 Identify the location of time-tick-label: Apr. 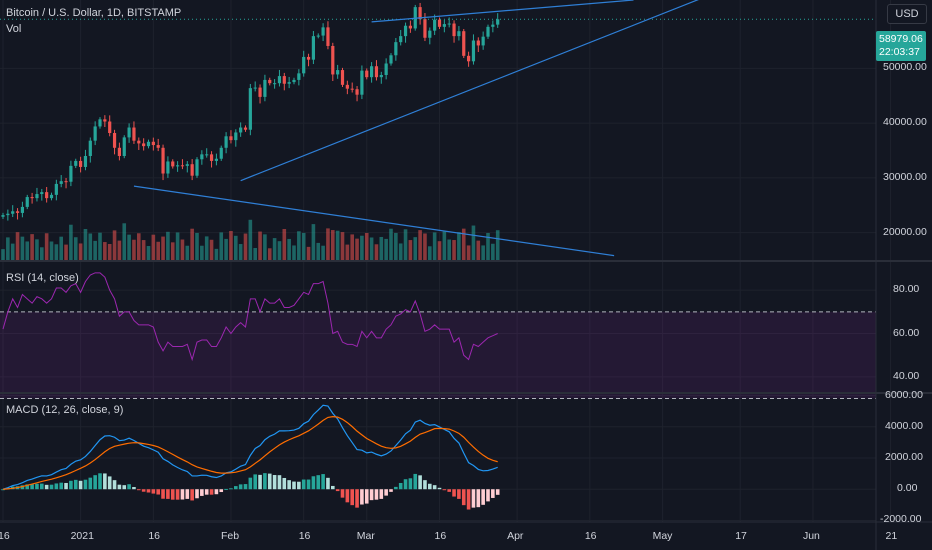
(515, 536).